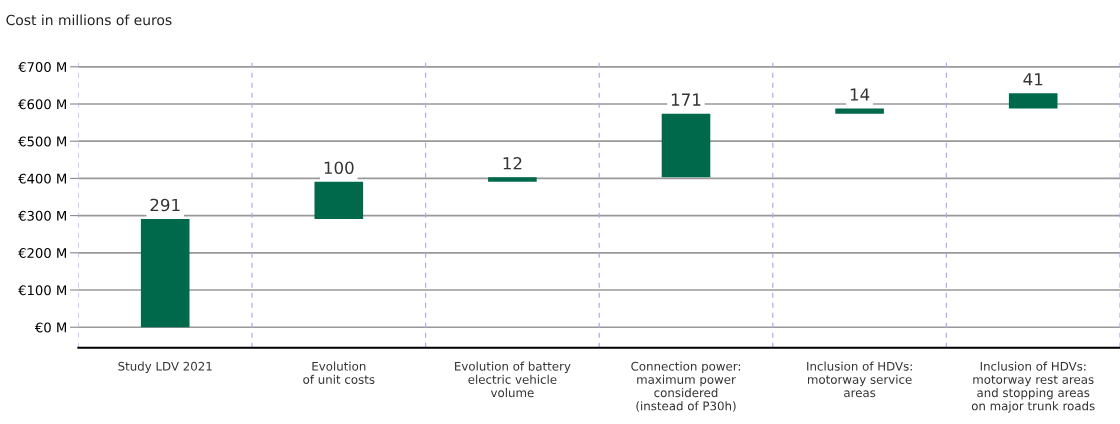 The width and height of the screenshot is (1120, 424). I want to click on data-label: 171, so click(686, 99).